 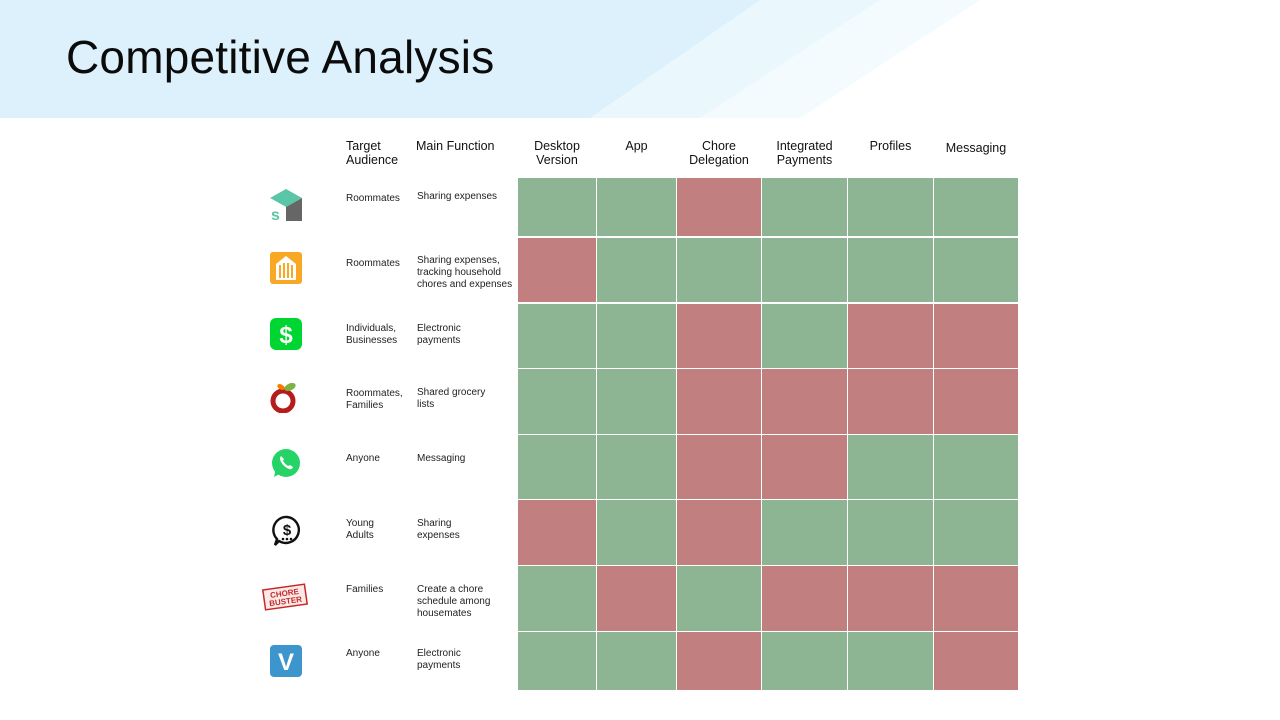 I want to click on matrix-cell-r6-c3, so click(x=719, y=532).